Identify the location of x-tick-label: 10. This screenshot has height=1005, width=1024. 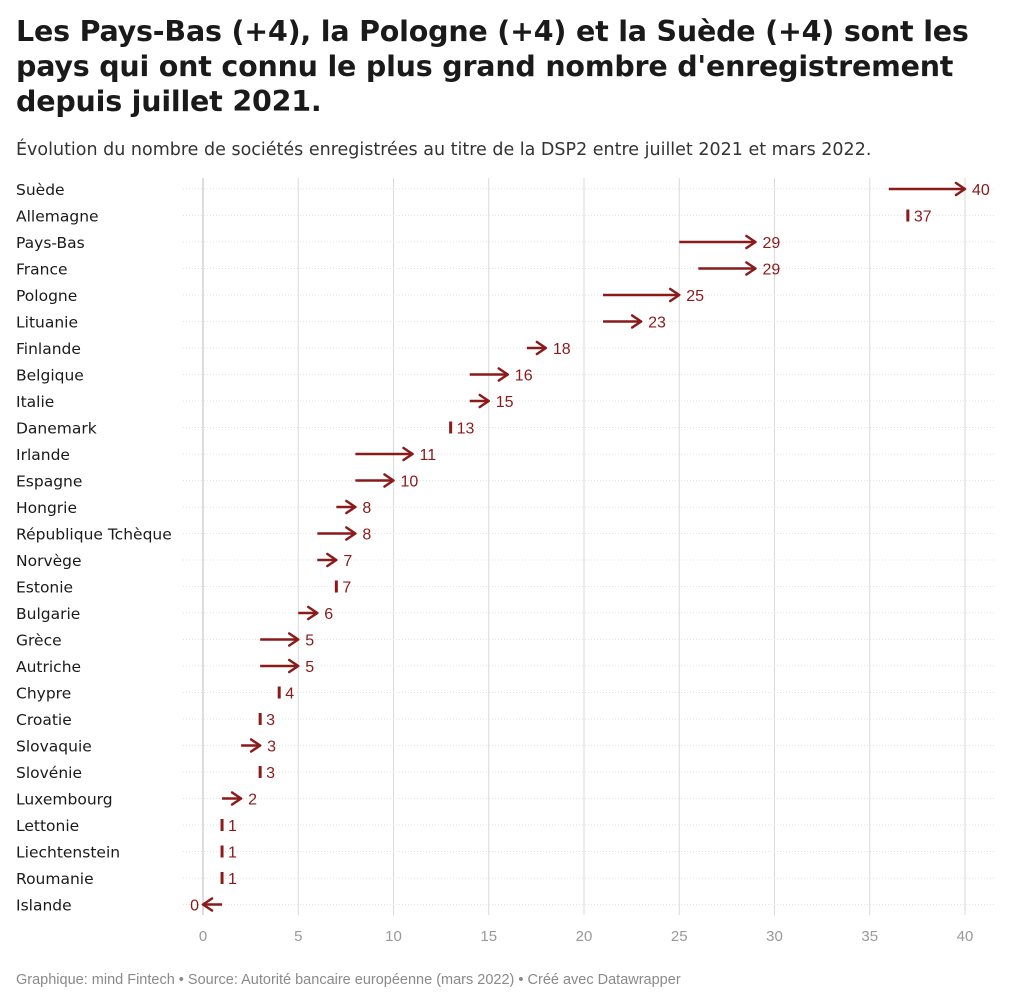
(393, 936).